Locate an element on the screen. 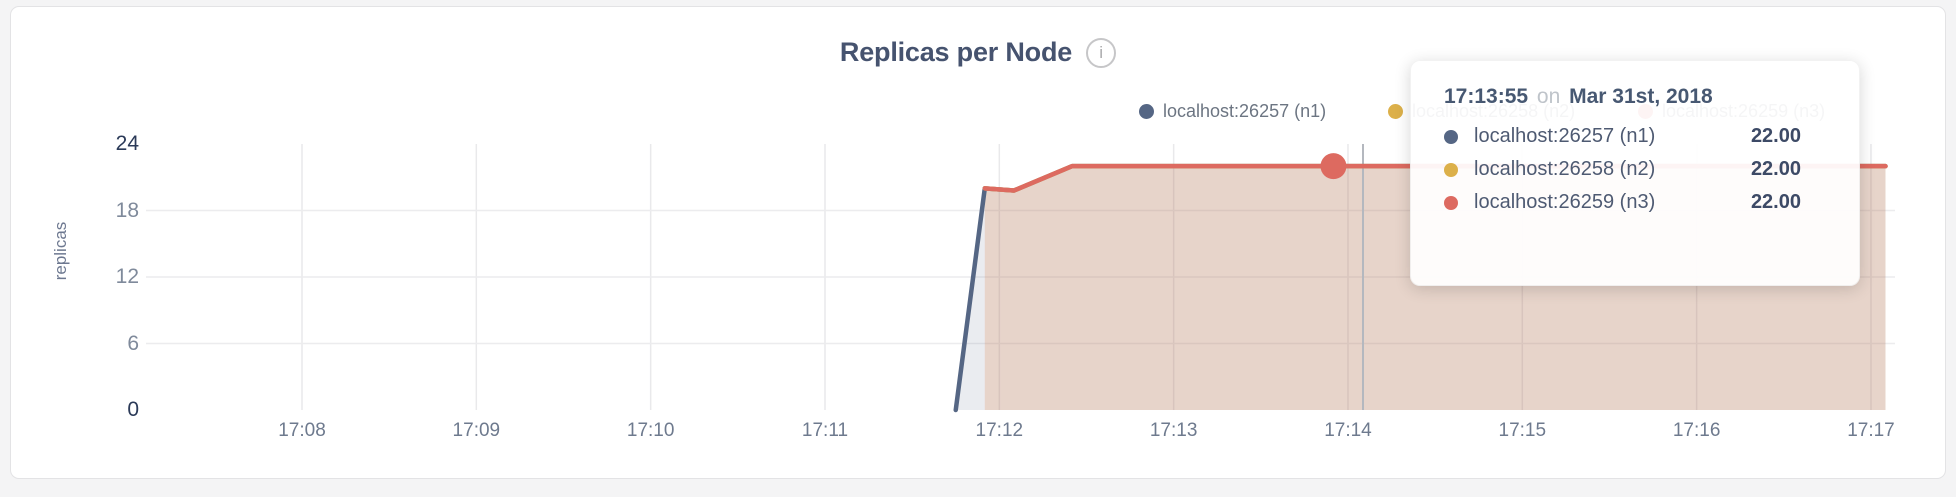  legend-series-label: localhost:26257 (n1) is located at coordinates (1245, 111).